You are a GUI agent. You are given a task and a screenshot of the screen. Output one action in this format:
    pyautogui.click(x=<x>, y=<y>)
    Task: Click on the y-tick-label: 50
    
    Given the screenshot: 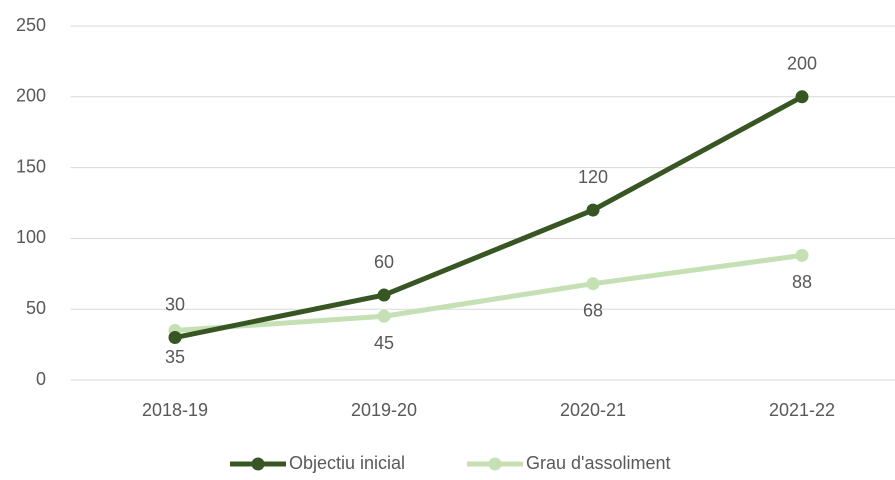 What is the action you would take?
    pyautogui.click(x=36, y=308)
    